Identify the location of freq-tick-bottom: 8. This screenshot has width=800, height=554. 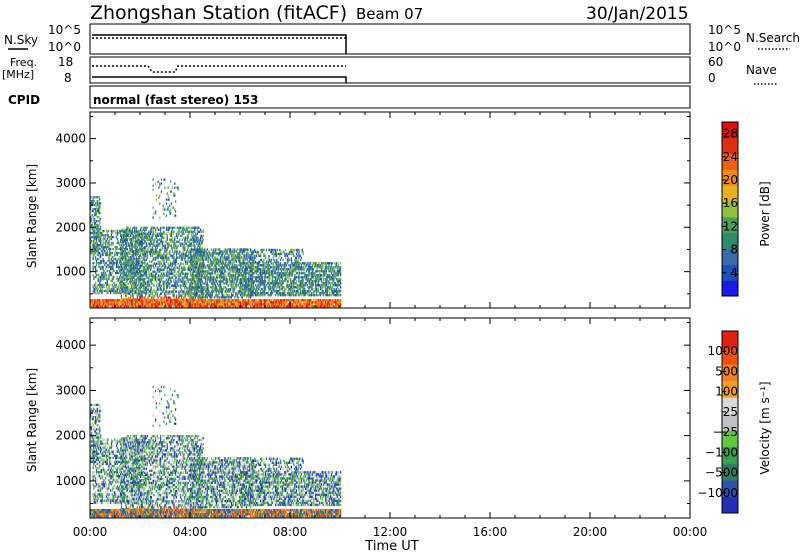
(68, 78).